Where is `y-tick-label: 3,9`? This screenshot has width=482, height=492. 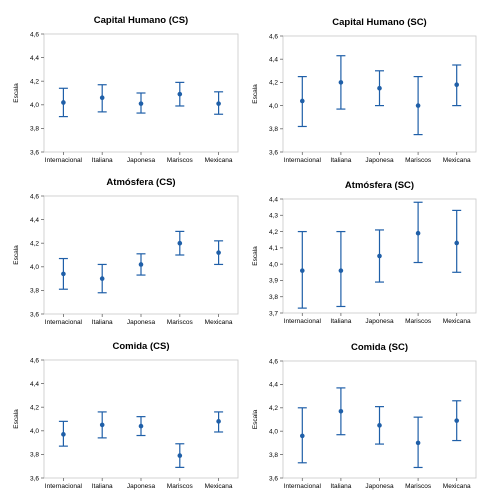 y-tick-label: 3,9 is located at coordinates (273, 281).